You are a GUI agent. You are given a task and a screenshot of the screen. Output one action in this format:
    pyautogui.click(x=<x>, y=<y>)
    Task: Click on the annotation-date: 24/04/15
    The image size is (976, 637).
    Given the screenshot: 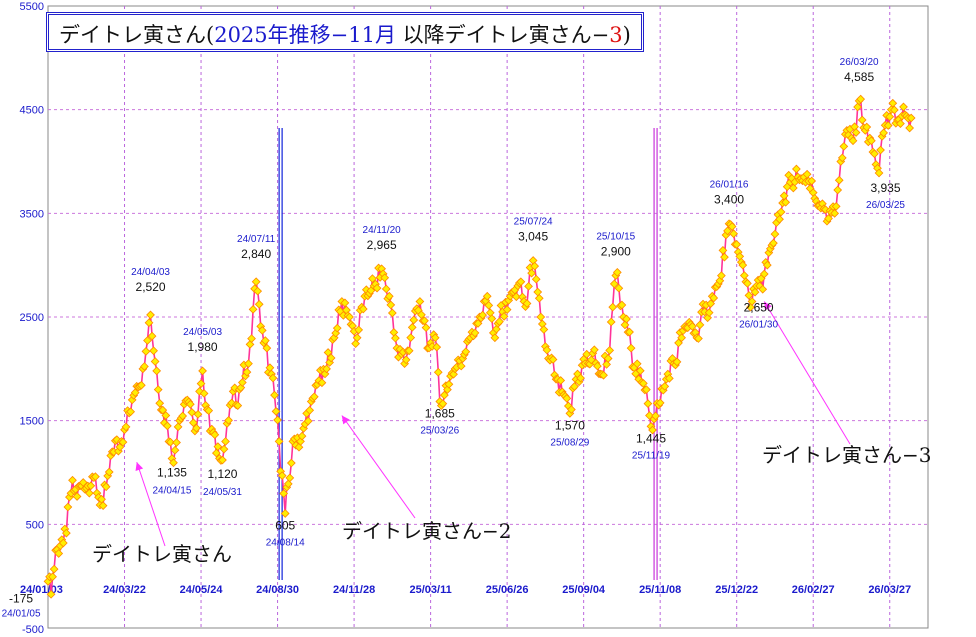 What is the action you would take?
    pyautogui.click(x=171, y=491)
    